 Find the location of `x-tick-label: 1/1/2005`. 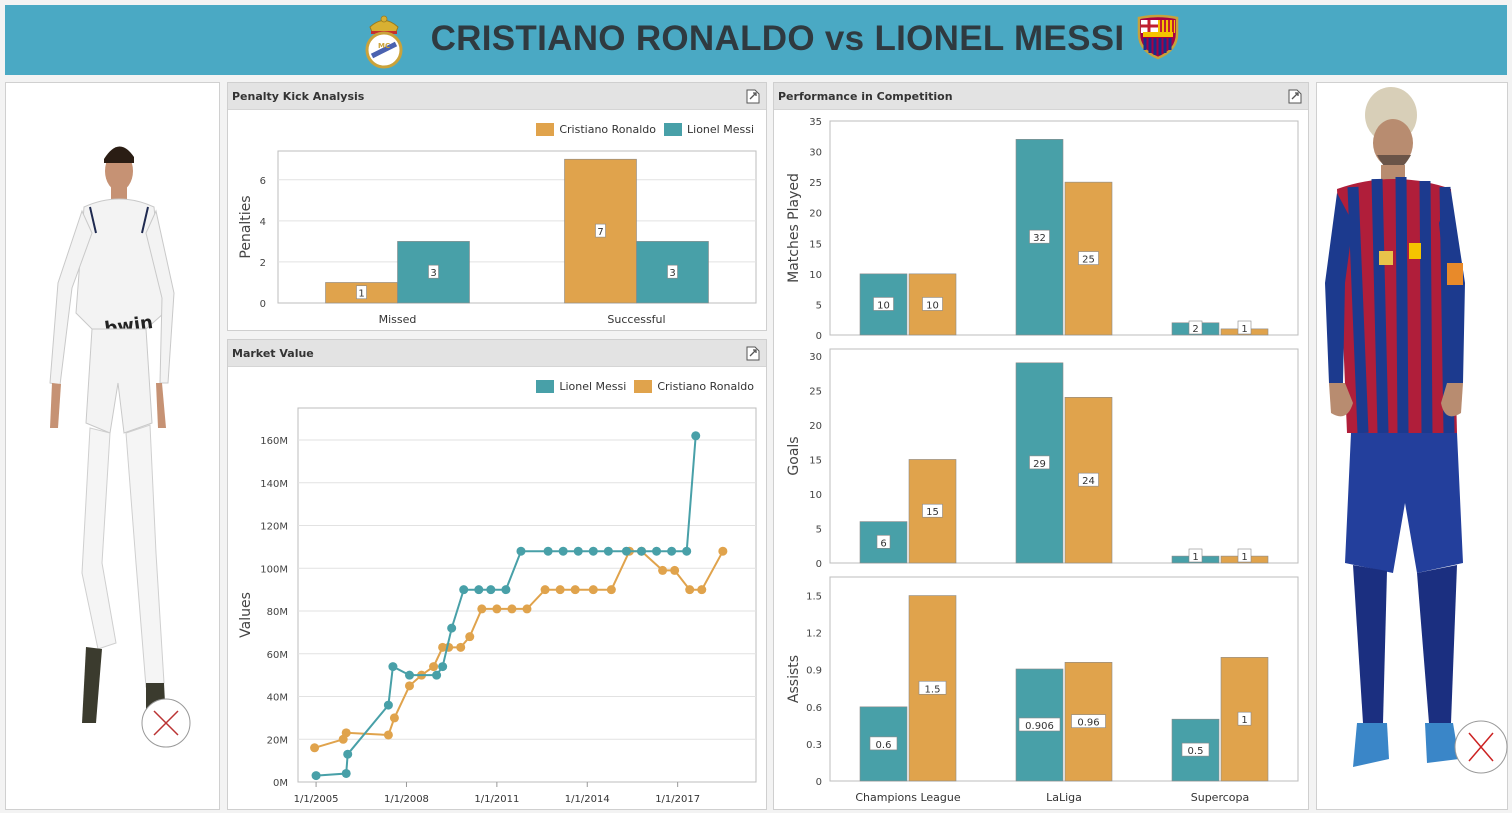

x-tick-label: 1/1/2005 is located at coordinates (316, 799).